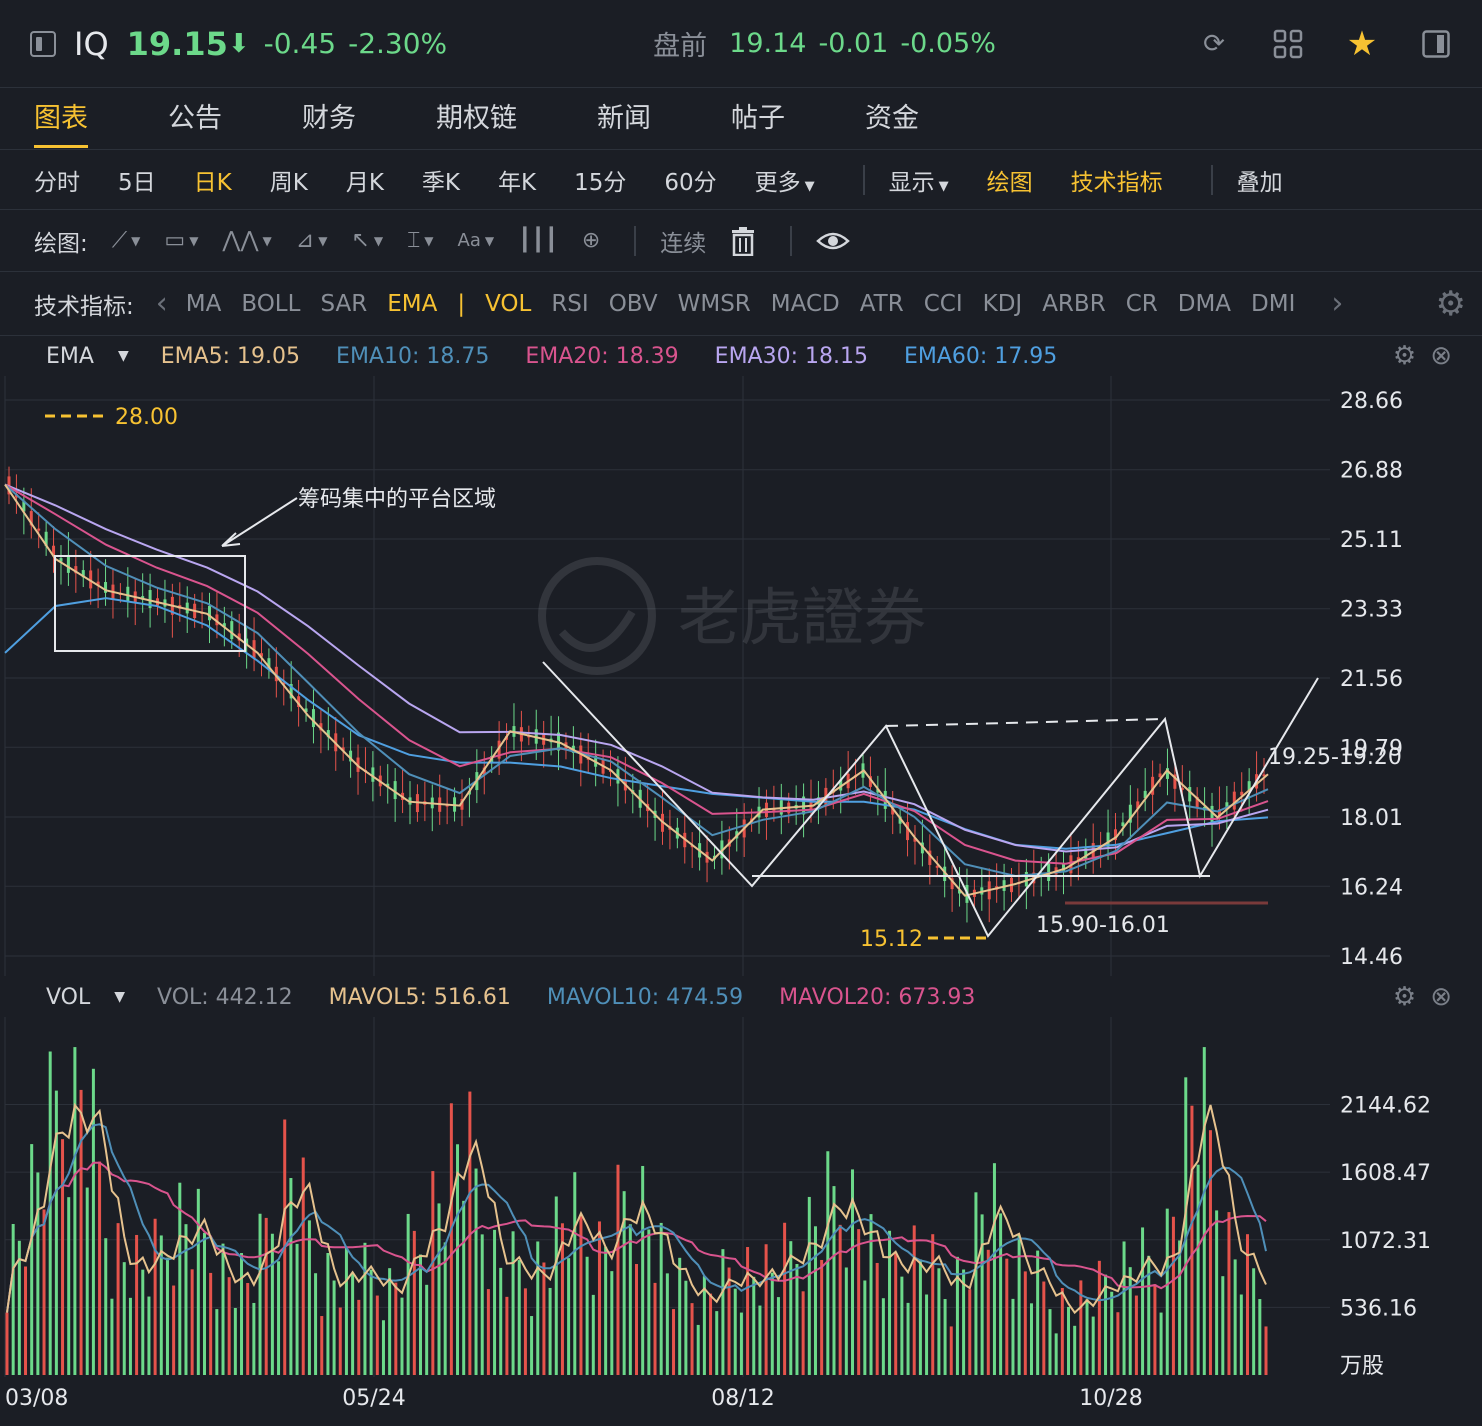  I want to click on display-dropdown: 显示 ▼, so click(919, 180).